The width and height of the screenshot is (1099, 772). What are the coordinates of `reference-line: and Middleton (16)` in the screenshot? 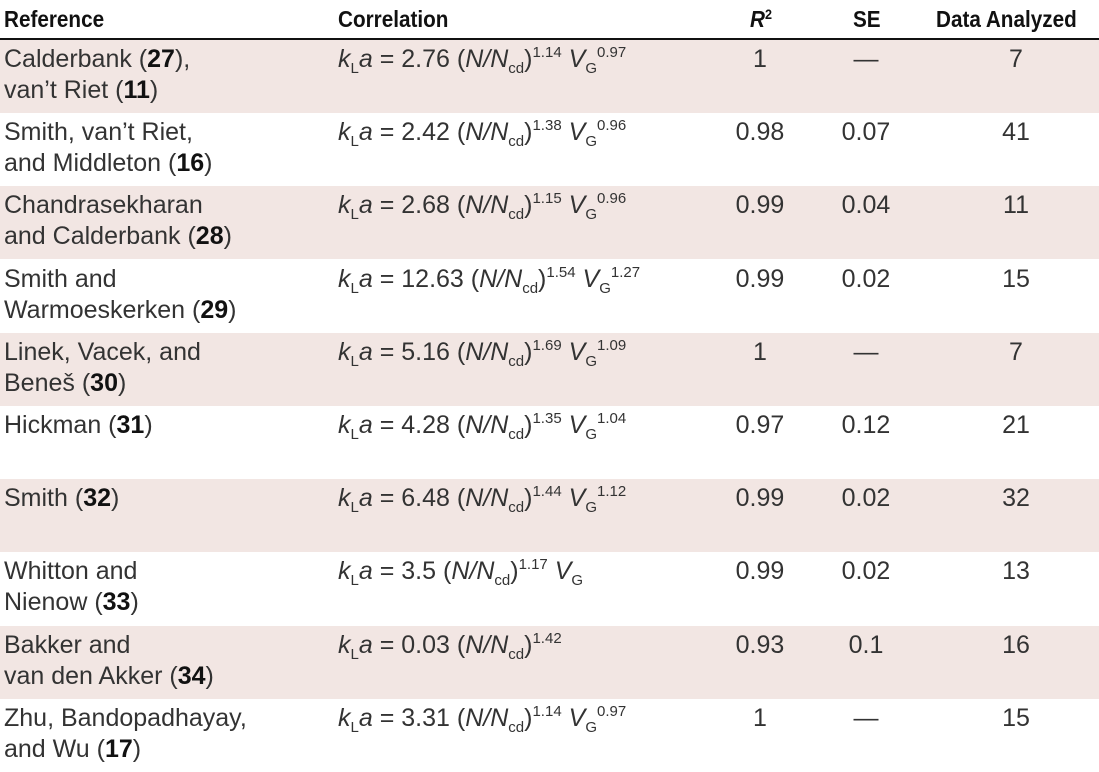 It's located at (108, 163).